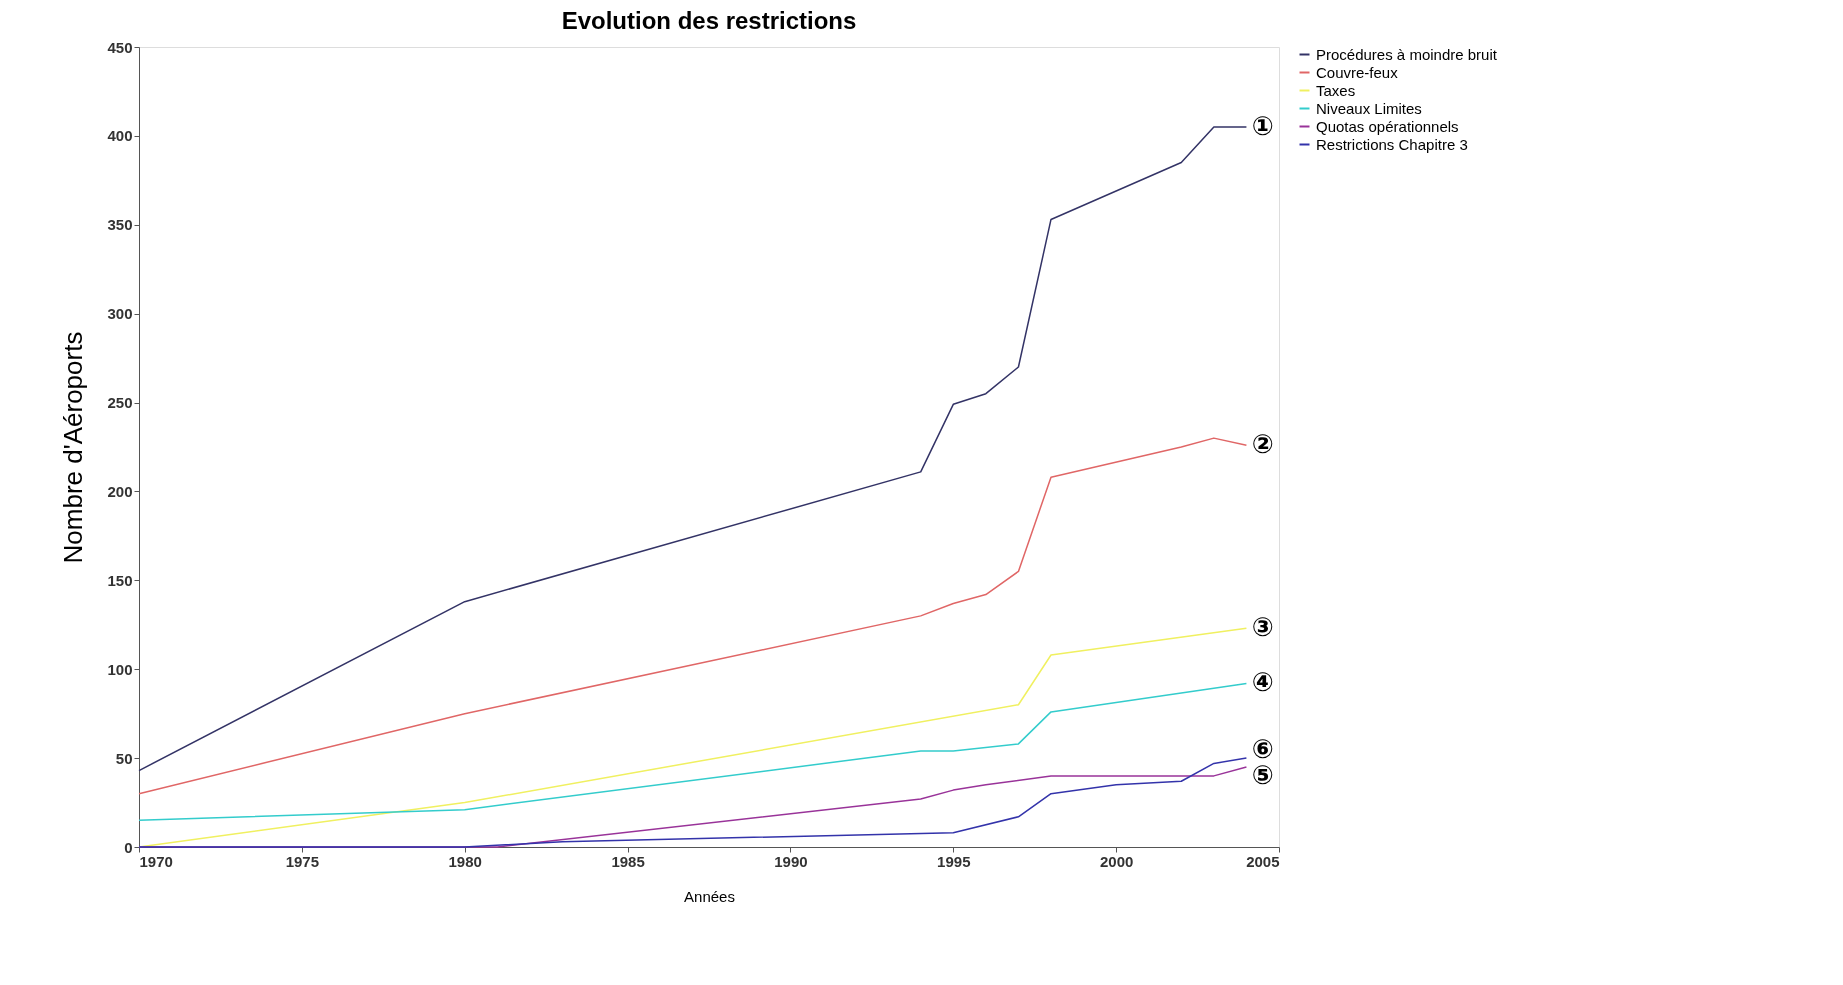  Describe the element at coordinates (120, 136) in the screenshot. I see `y-tick-label: 400` at that location.